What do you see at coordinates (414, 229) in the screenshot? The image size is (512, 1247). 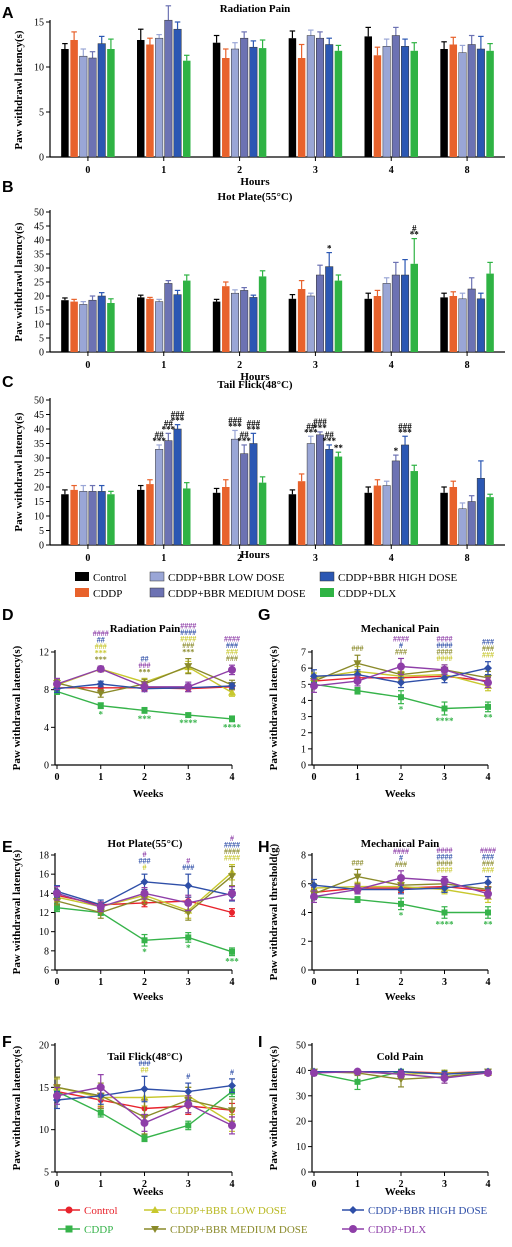 I see `chart-b-significance: #` at bounding box center [414, 229].